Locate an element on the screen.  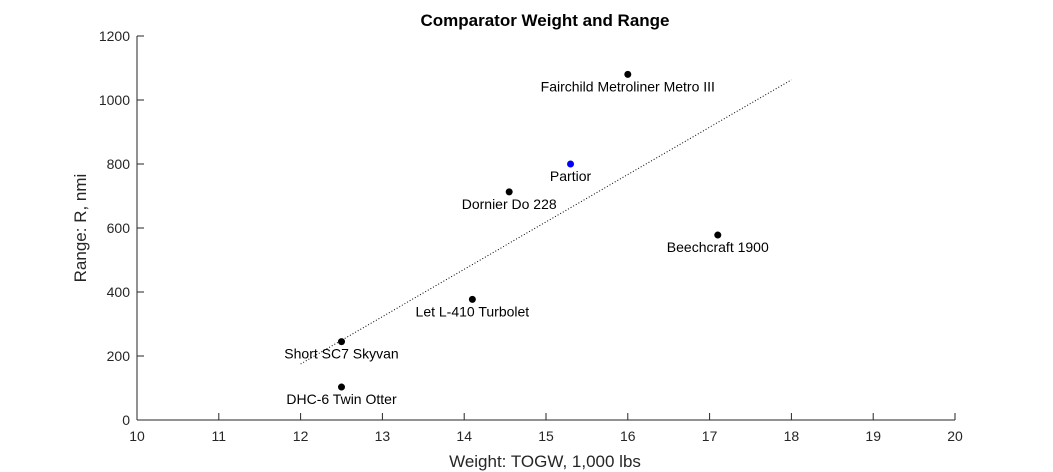
point-label: Fairchild Metroliner Metro III is located at coordinates (628, 86).